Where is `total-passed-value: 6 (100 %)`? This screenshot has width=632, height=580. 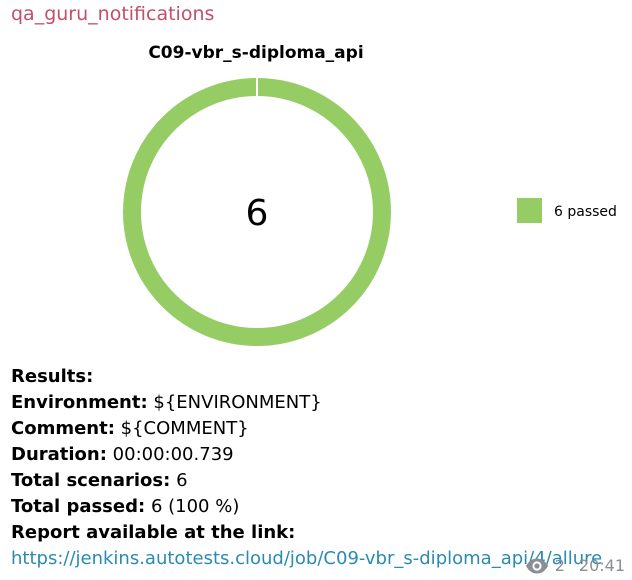 total-passed-value: 6 (100 %) is located at coordinates (195, 506).